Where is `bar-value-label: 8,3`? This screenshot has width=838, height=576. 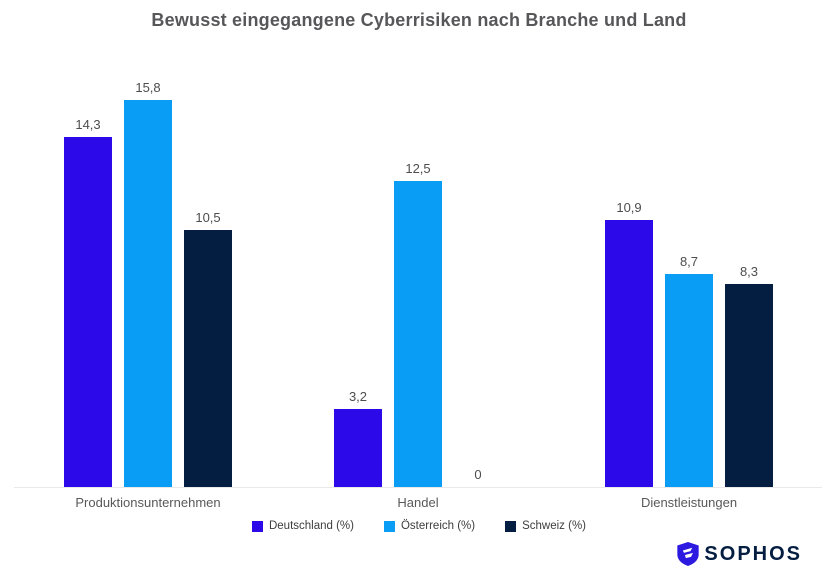 bar-value-label: 8,3 is located at coordinates (749, 271).